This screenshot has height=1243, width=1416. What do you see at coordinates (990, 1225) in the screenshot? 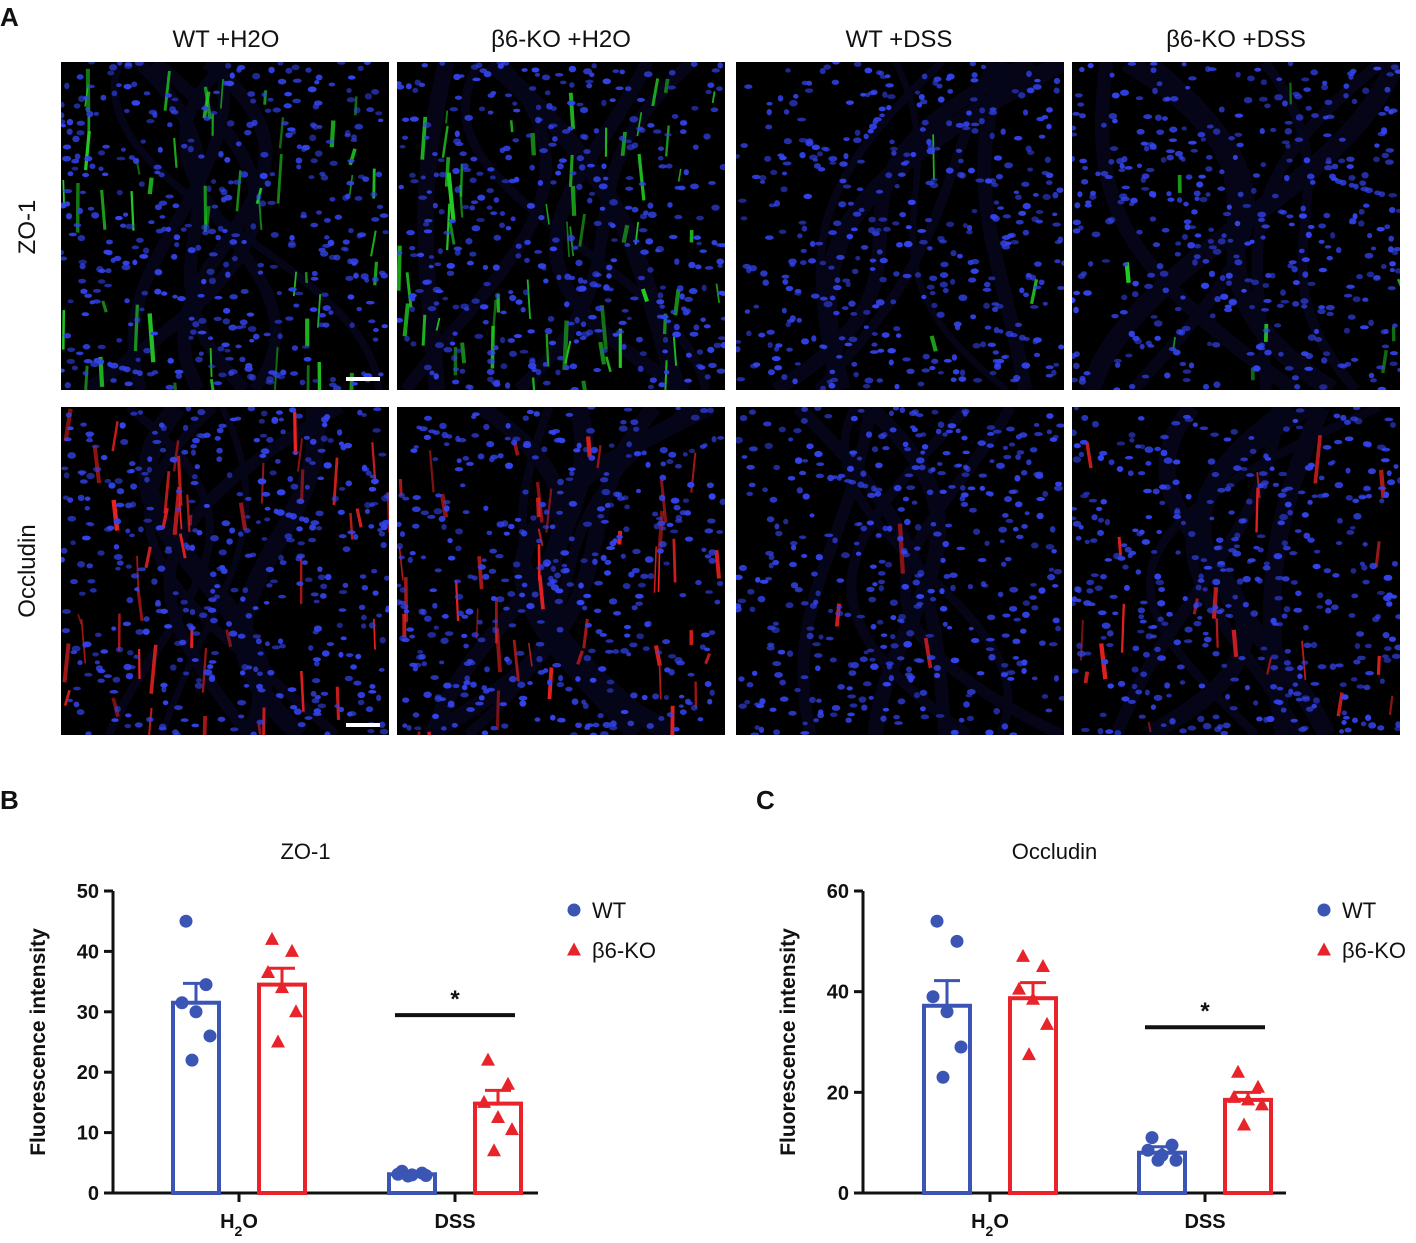
I see `occludin-x-tick-label-1: H2O` at bounding box center [990, 1225].